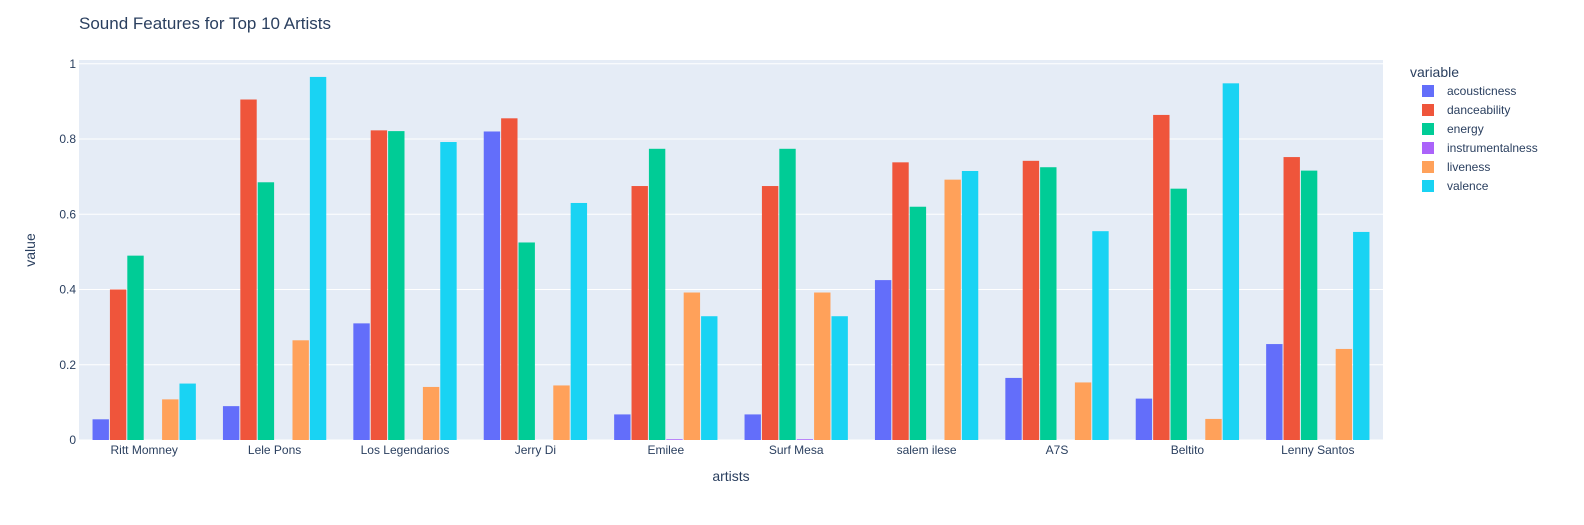  What do you see at coordinates (30, 250) in the screenshot?
I see `y-axis-title: value` at bounding box center [30, 250].